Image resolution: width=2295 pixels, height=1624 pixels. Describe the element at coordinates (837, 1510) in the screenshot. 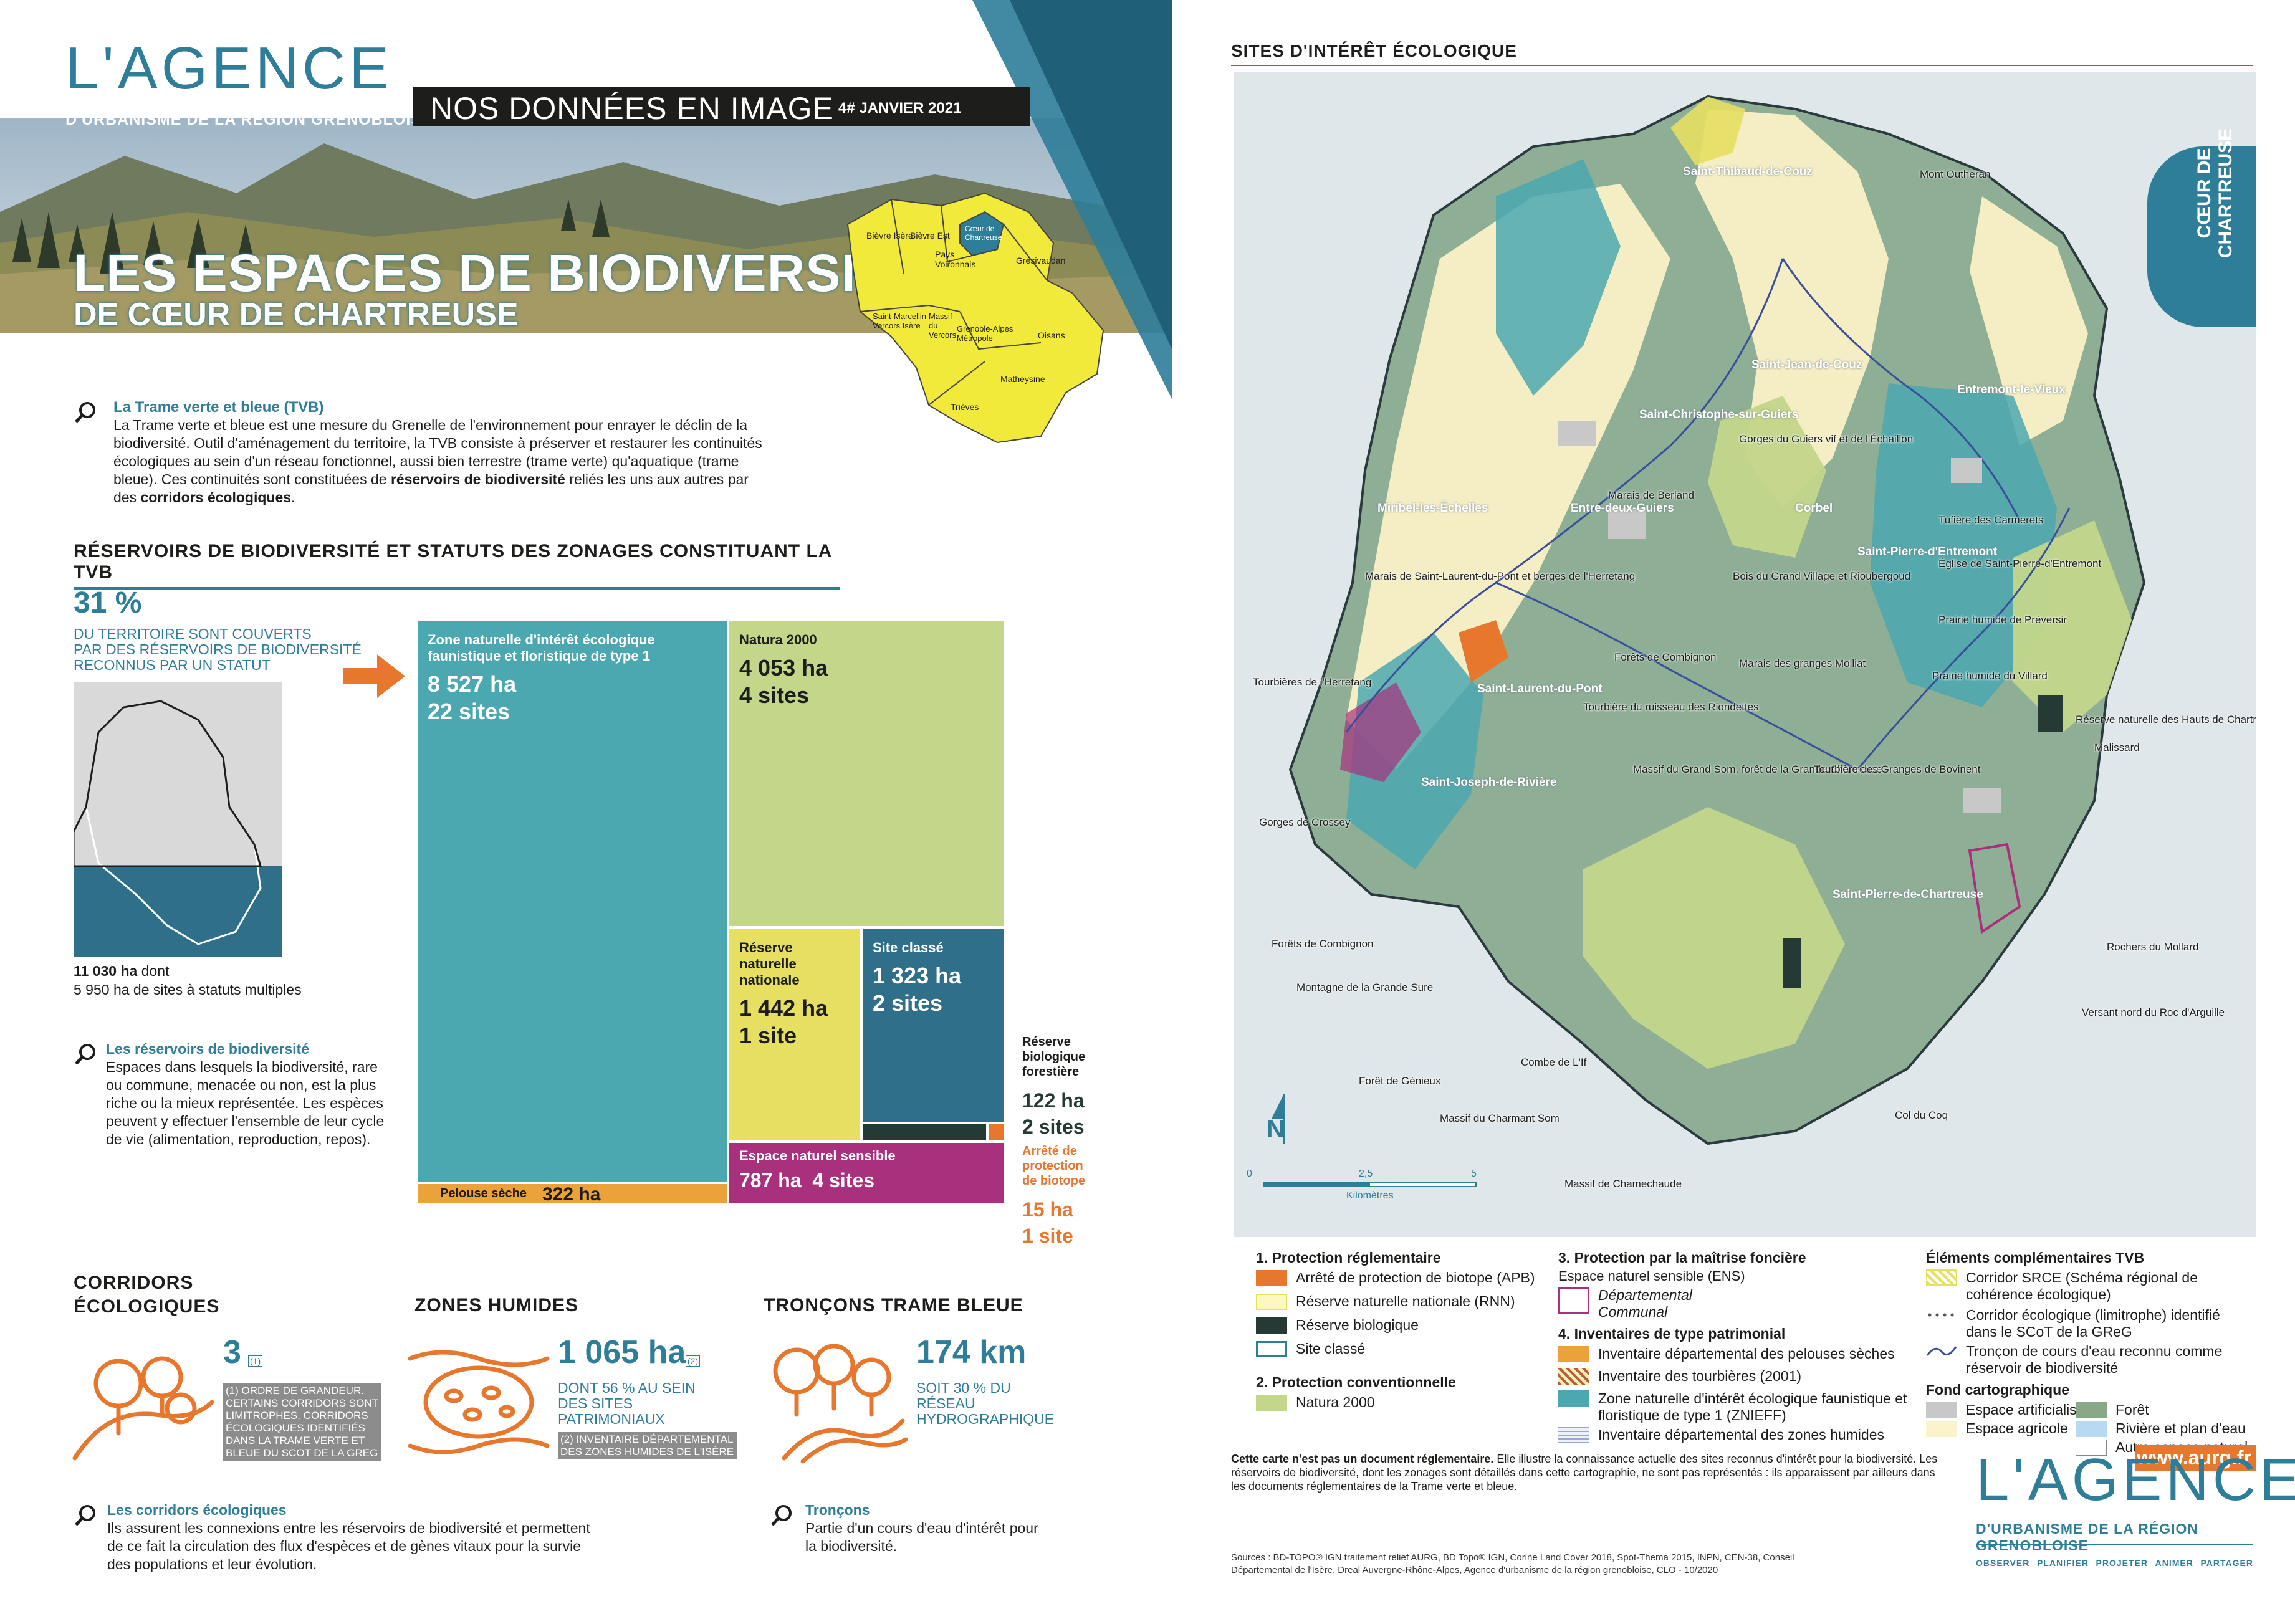

I see `troncons-def-heading: Tronçons` at that location.